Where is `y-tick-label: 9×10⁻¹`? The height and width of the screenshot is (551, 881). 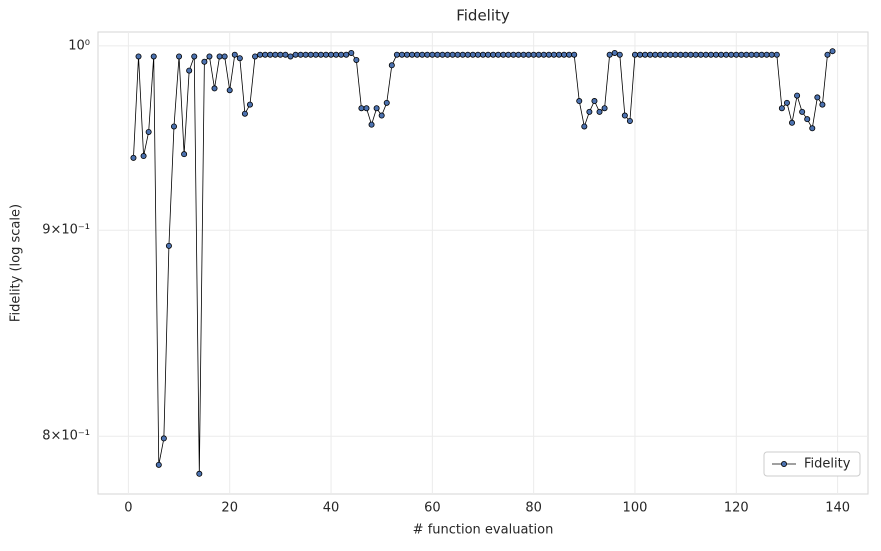
y-tick-label: 9×10⁻¹ is located at coordinates (66, 230).